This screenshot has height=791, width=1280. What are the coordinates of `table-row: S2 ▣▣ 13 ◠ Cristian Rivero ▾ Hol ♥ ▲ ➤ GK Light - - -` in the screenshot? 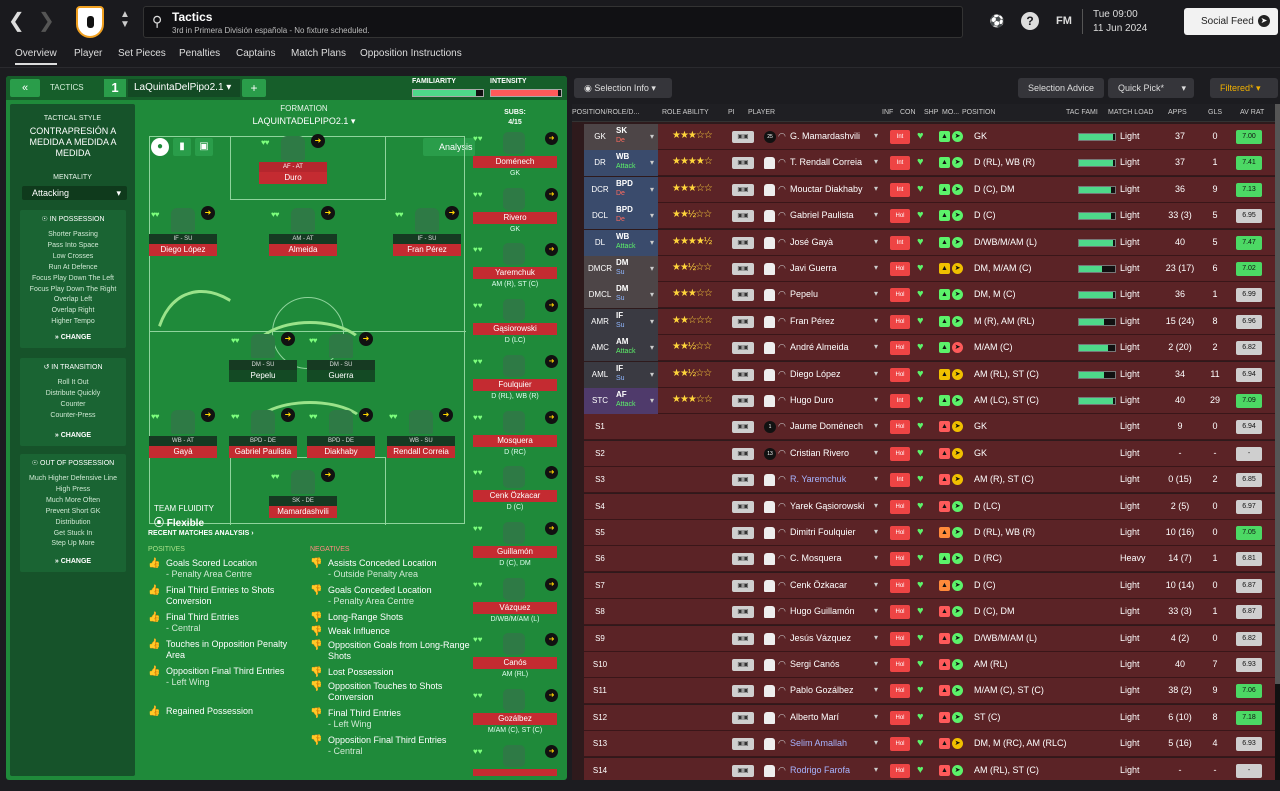 It's located at (929, 453).